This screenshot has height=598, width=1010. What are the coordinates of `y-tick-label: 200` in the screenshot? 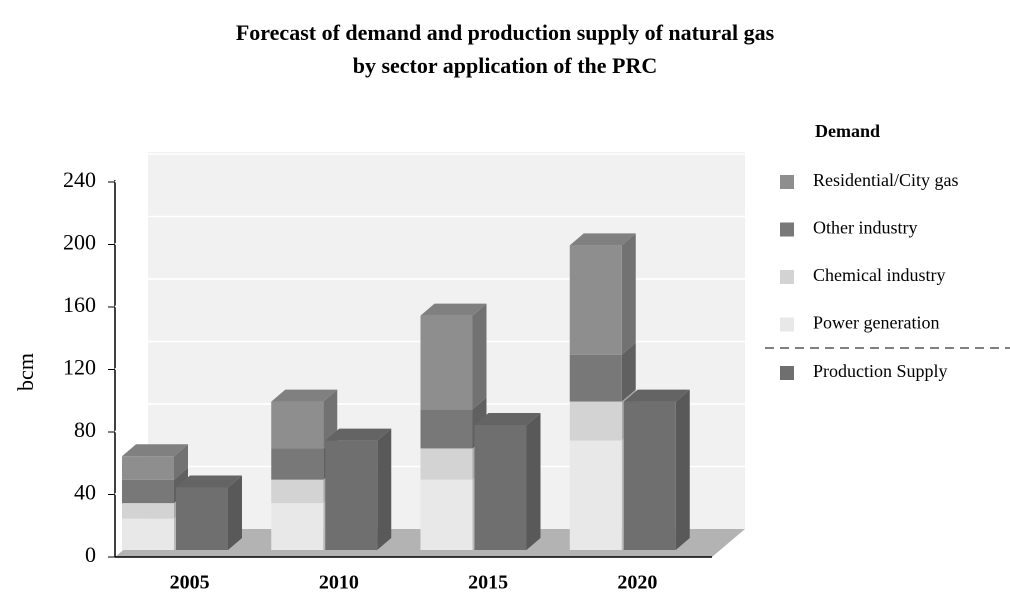 It's located at (79, 242).